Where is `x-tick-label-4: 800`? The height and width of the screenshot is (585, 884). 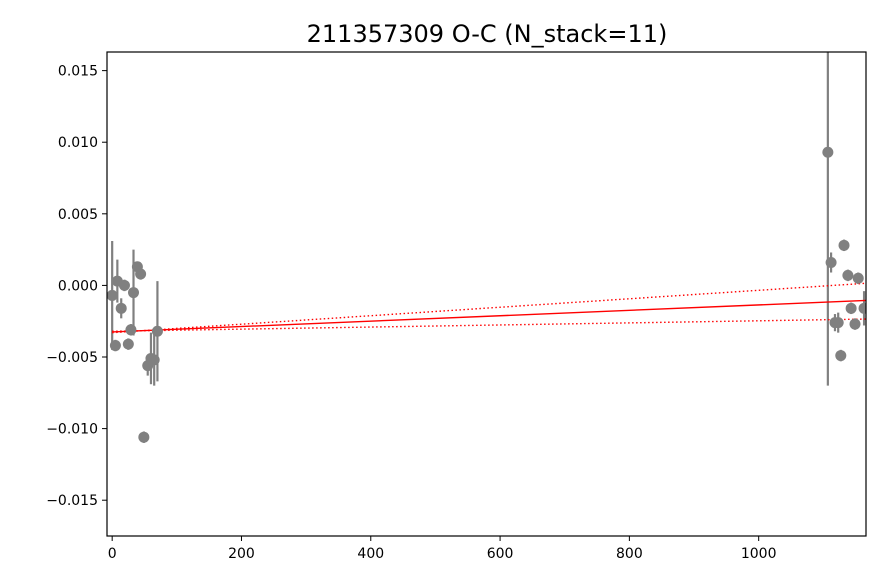
x-tick-label-4: 800 is located at coordinates (629, 554).